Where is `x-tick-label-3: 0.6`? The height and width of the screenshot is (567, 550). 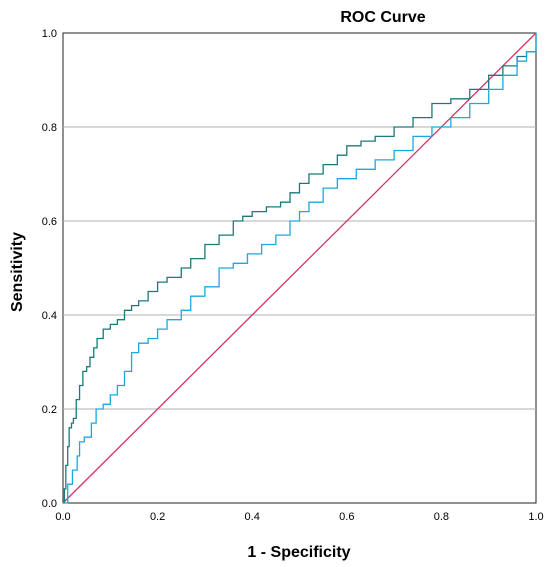
x-tick-label-3: 0.6 is located at coordinates (346, 517).